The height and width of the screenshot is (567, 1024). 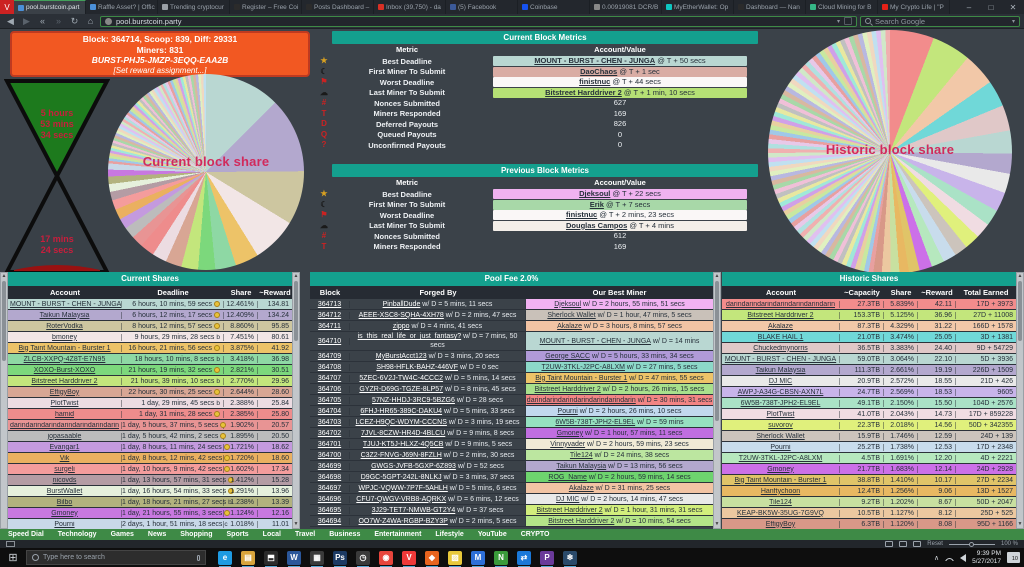 I want to click on bookmark-item: Local, so click(x=271, y=534).